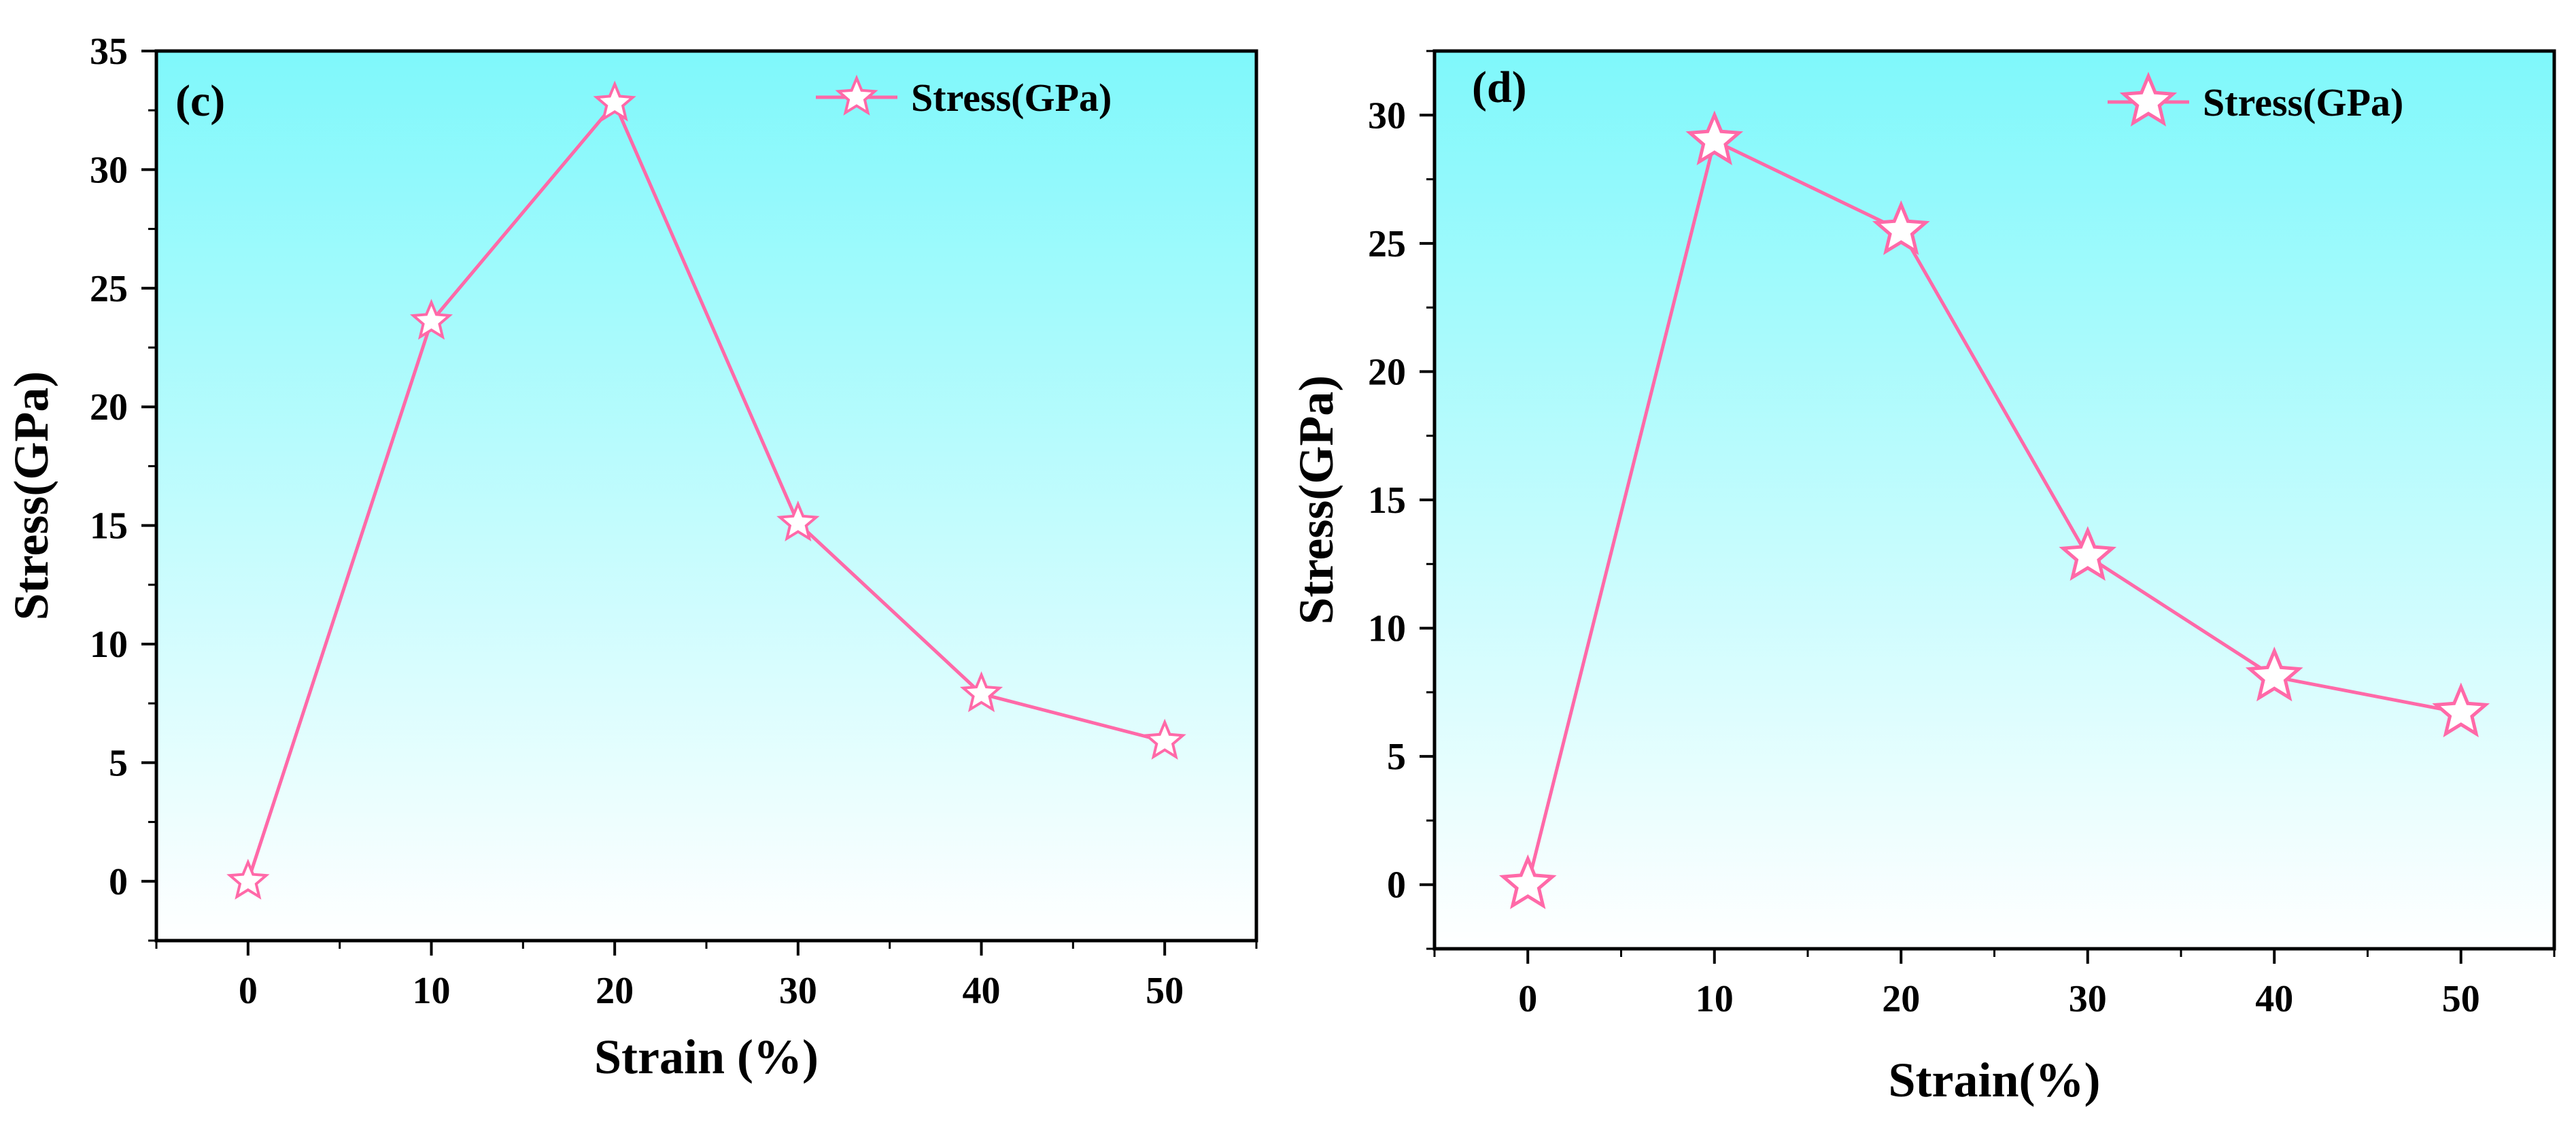 This screenshot has width=2576, height=1129. What do you see at coordinates (109, 52) in the screenshot?
I see `y-tick-label: 35` at bounding box center [109, 52].